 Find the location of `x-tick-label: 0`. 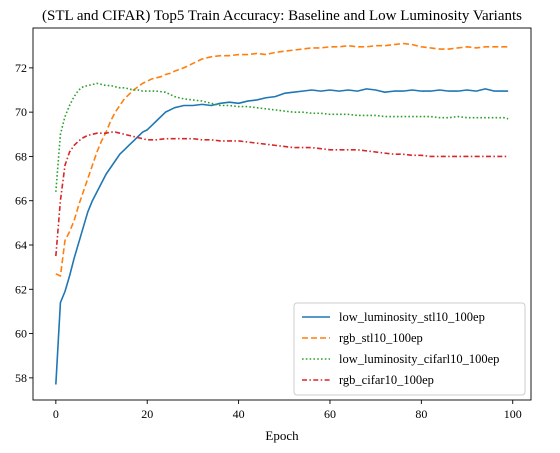

x-tick-label: 0 is located at coordinates (56, 414).